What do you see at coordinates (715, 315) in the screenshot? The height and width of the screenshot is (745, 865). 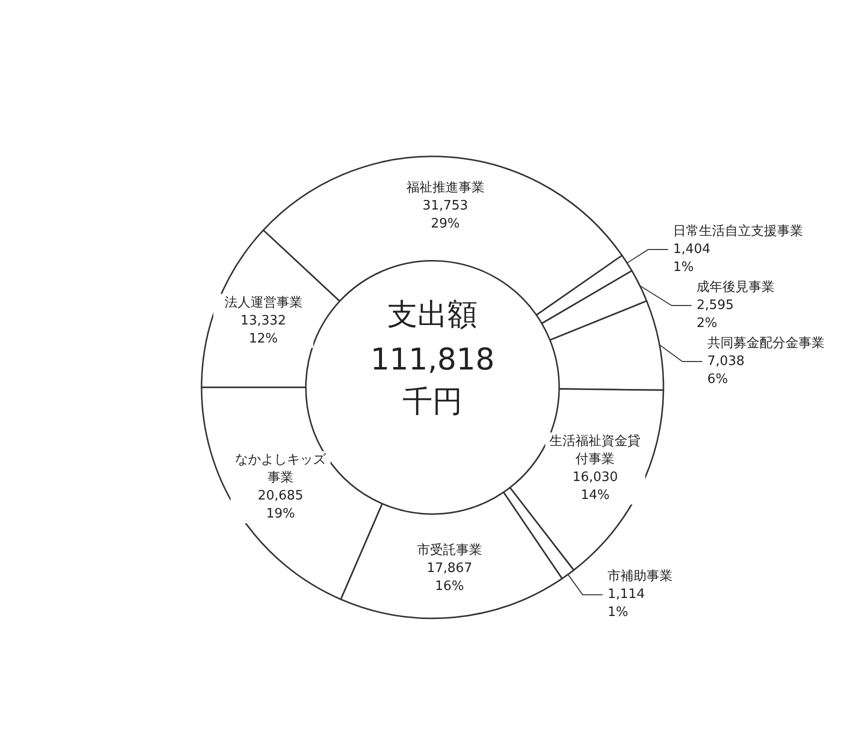 I see `data-label: 2,595 2%` at bounding box center [715, 315].